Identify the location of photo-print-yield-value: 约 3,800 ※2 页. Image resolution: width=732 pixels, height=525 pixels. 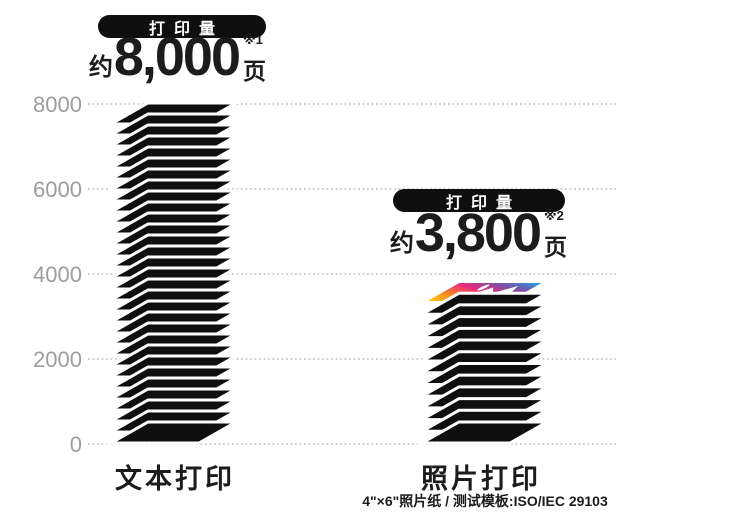
(478, 233).